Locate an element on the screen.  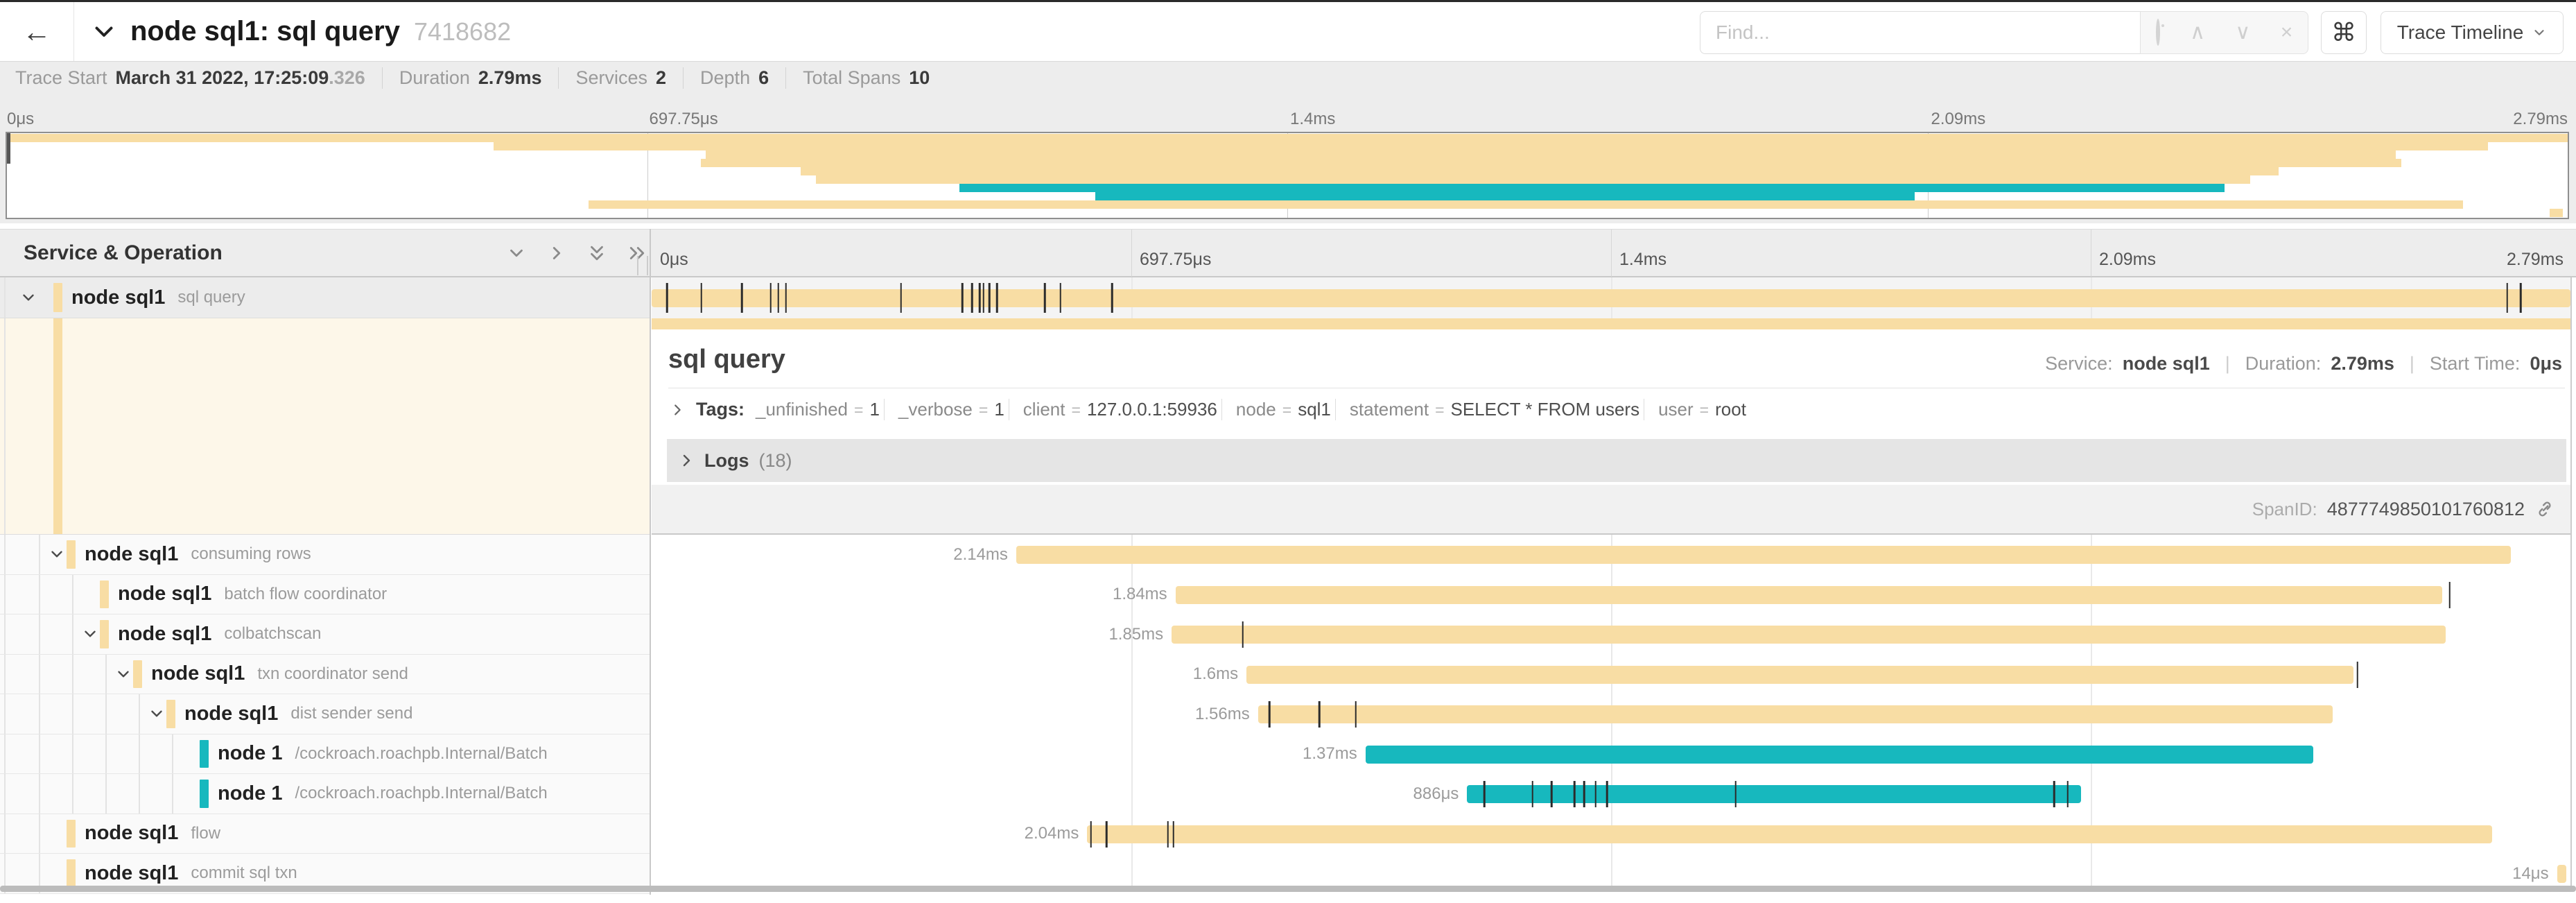
minimap-axis-tick: 2.09ms is located at coordinates (1958, 119).